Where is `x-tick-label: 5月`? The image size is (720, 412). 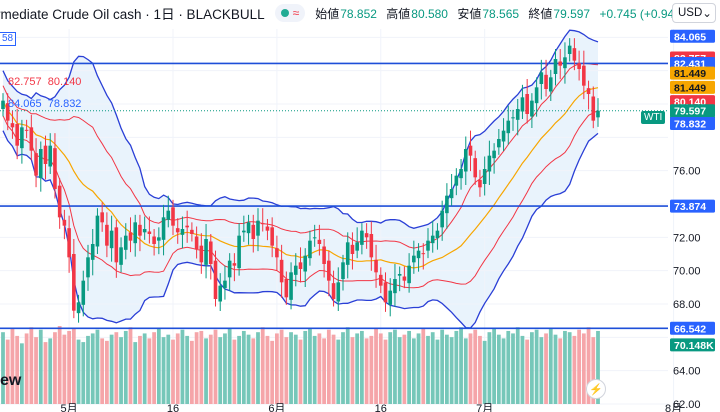 x-tick-label: 5月 is located at coordinates (69, 407).